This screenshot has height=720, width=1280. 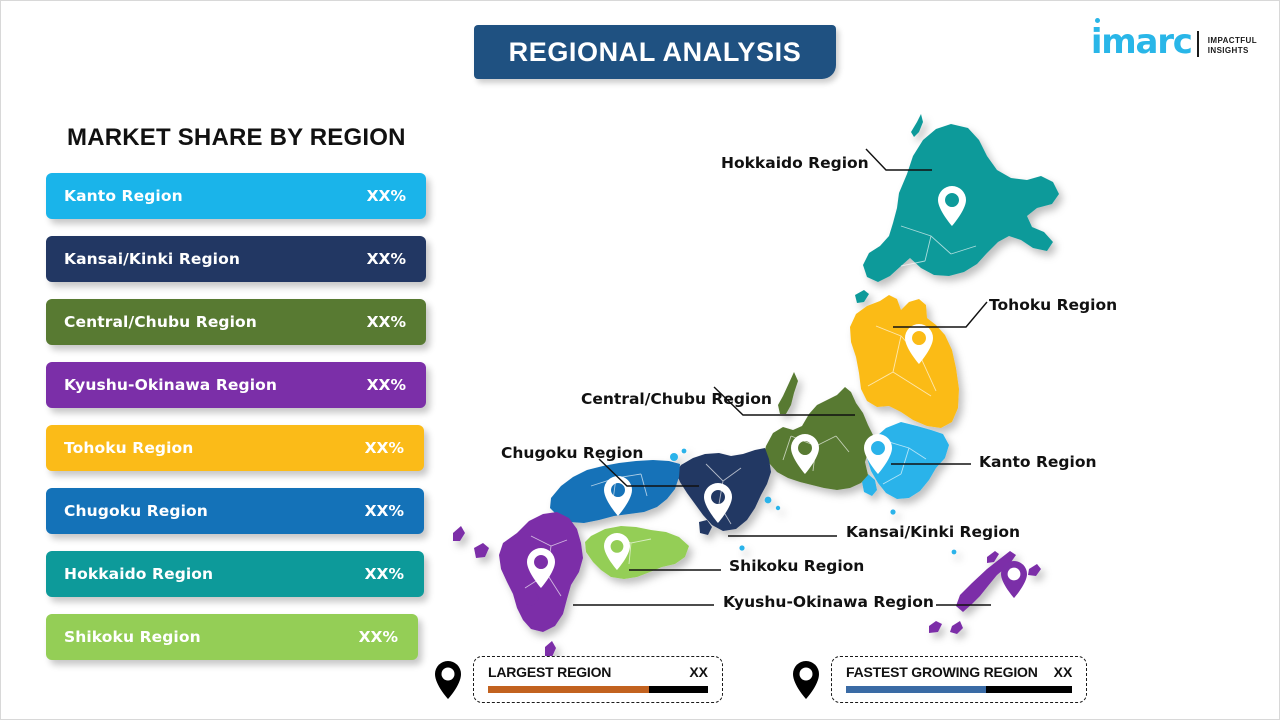 What do you see at coordinates (898, 159) in the screenshot?
I see `leader-hokkaido` at bounding box center [898, 159].